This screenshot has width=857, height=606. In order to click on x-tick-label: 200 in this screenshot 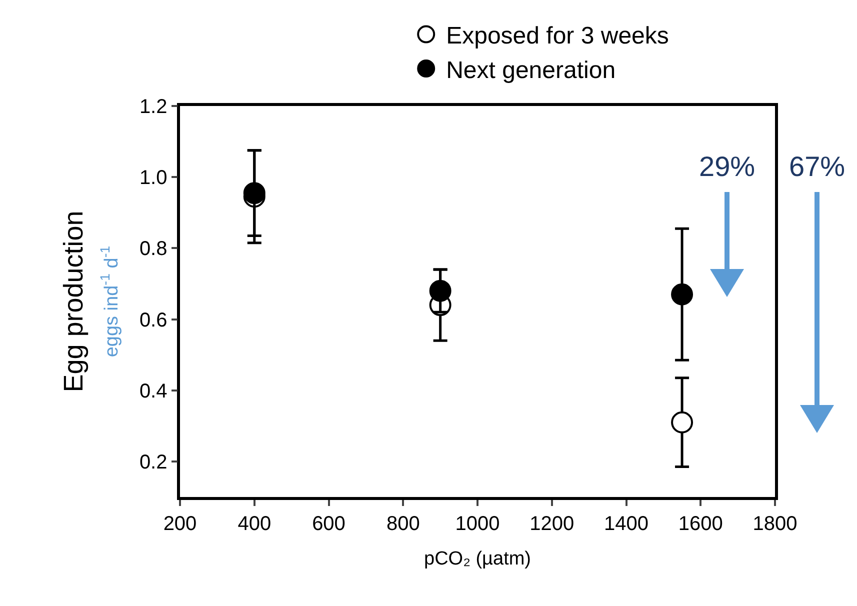, I will do `click(180, 523)`.